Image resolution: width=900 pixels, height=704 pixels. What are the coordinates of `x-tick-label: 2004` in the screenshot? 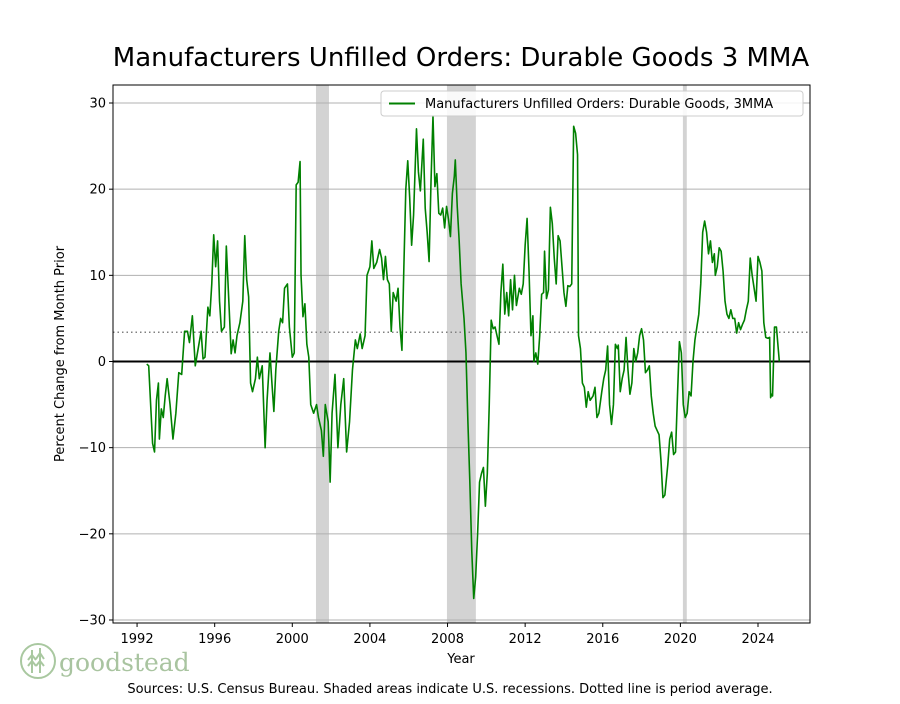 It's located at (369, 639).